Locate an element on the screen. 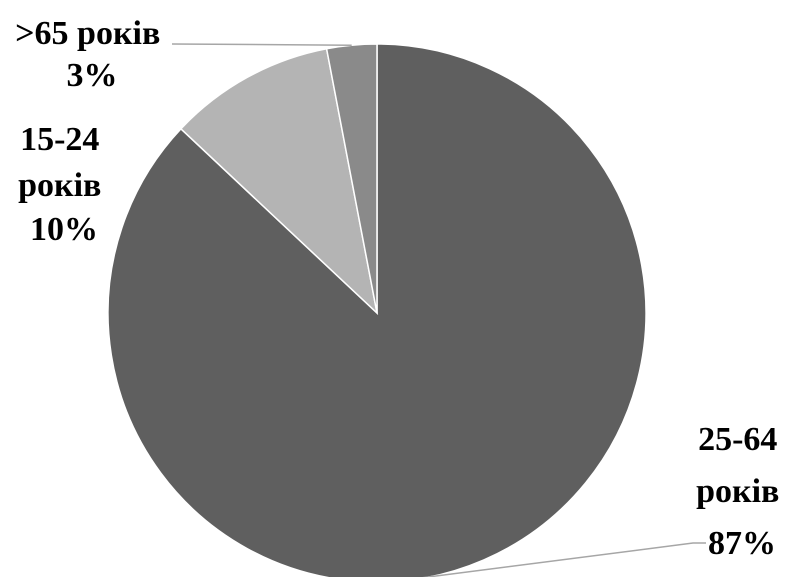  label-15-24-group: 15-24 років 10% is located at coordinates (64, 184).